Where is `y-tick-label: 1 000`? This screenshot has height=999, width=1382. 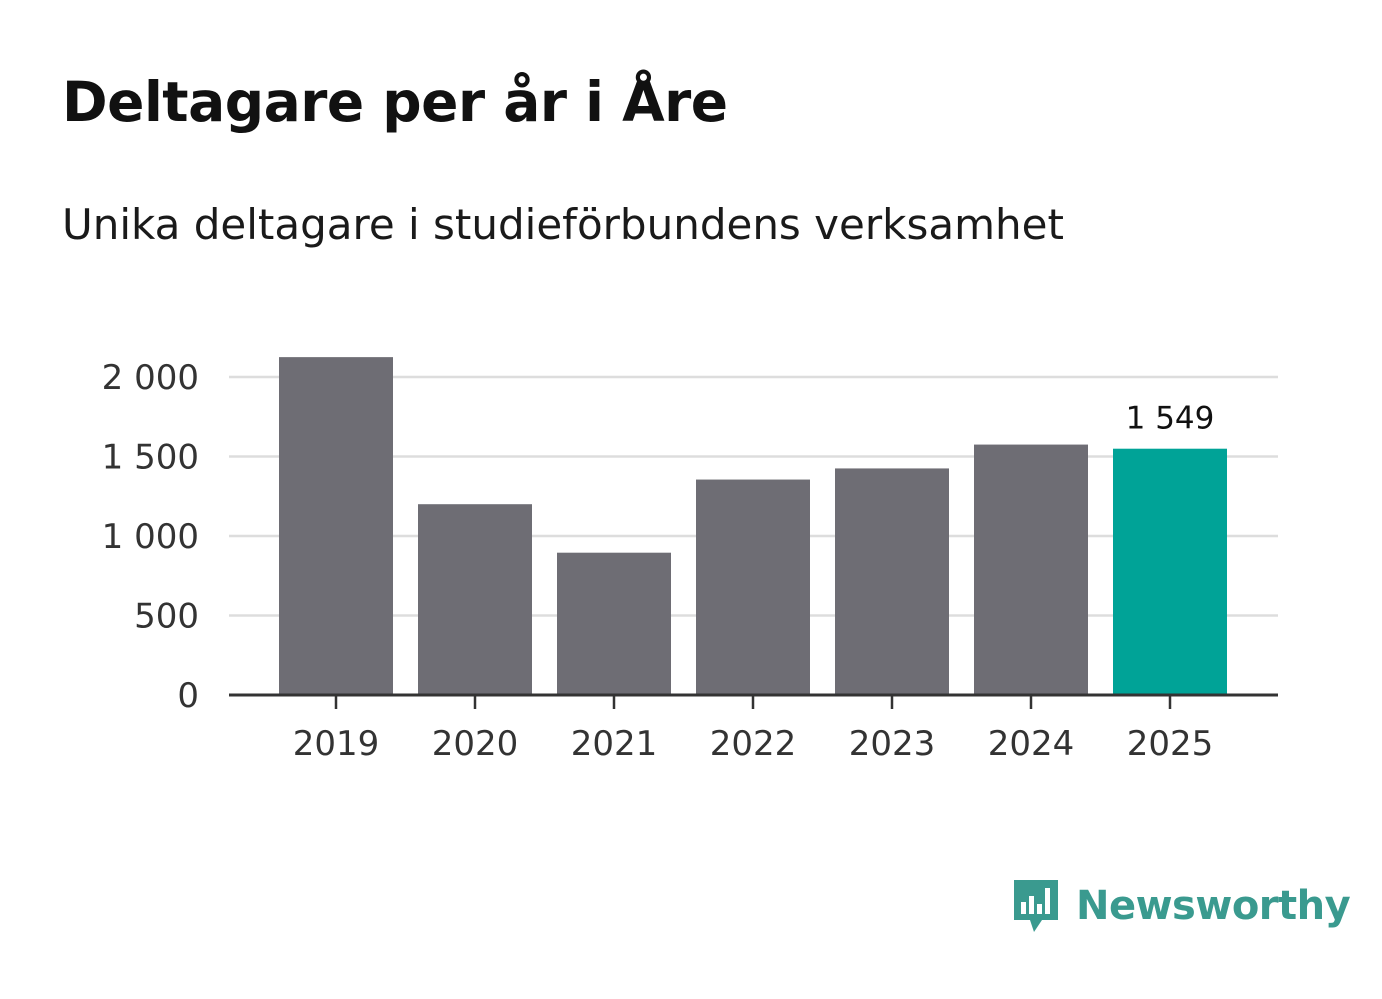
y-tick-label: 1 000 is located at coordinates (150, 537).